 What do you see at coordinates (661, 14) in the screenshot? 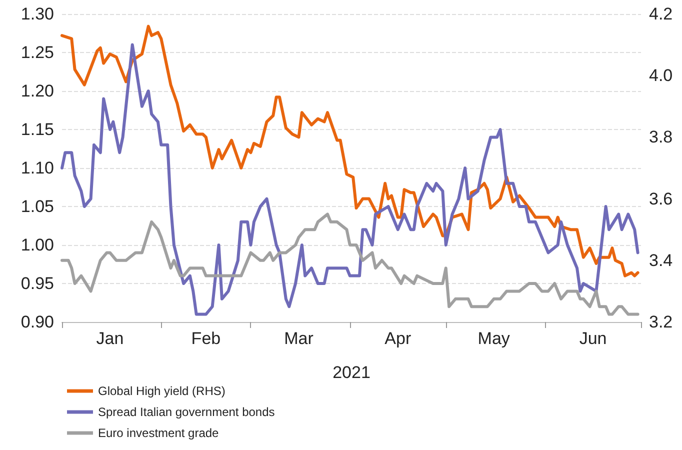
I see `y2-tick-label: 4.2` at bounding box center [661, 14].